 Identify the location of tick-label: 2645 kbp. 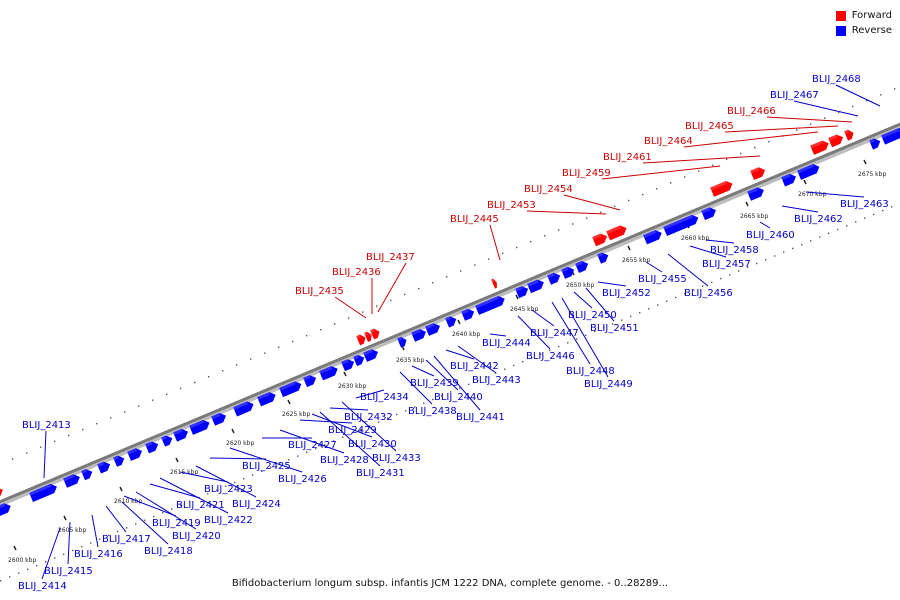
(524, 309).